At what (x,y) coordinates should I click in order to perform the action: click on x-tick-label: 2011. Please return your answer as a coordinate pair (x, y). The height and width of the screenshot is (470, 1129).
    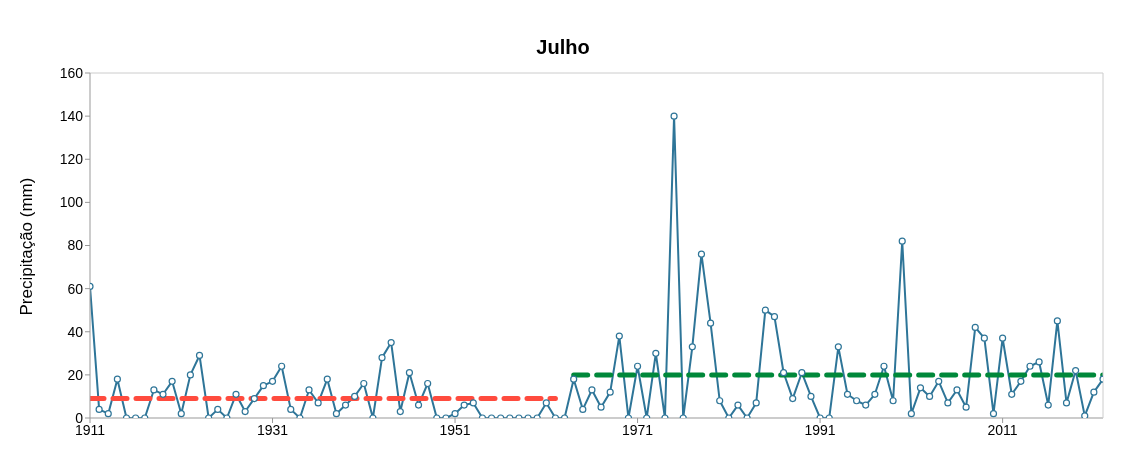
    Looking at the image, I should click on (1002, 429).